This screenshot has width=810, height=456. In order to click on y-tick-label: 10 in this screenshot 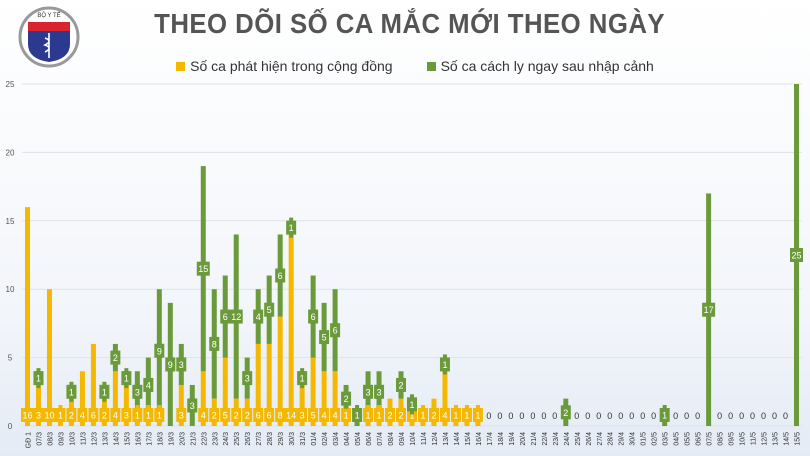, I will do `click(10, 289)`.